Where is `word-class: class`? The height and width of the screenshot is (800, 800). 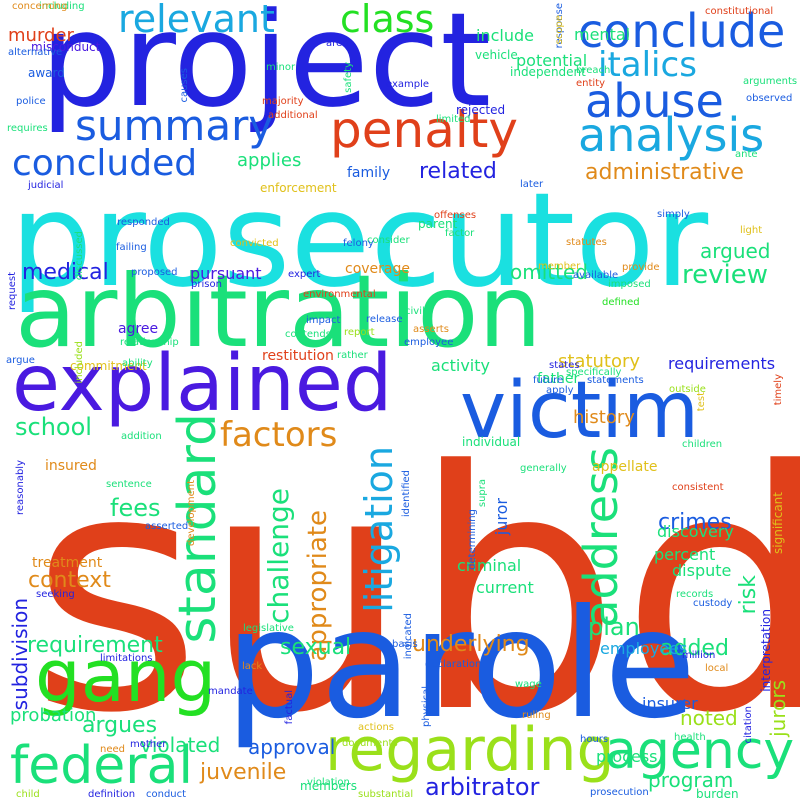
word-class: class is located at coordinates (387, 20).